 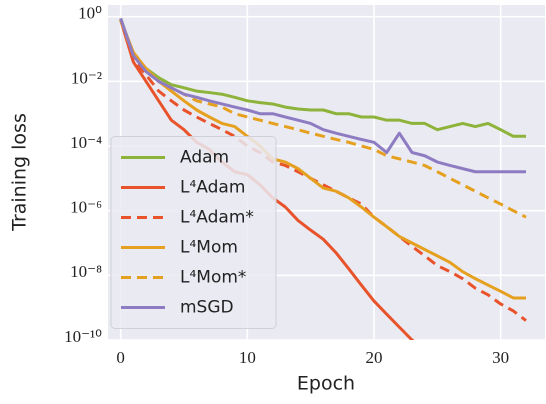 I want to click on y-tick-label: 10⁻⁶, so click(x=86, y=207).